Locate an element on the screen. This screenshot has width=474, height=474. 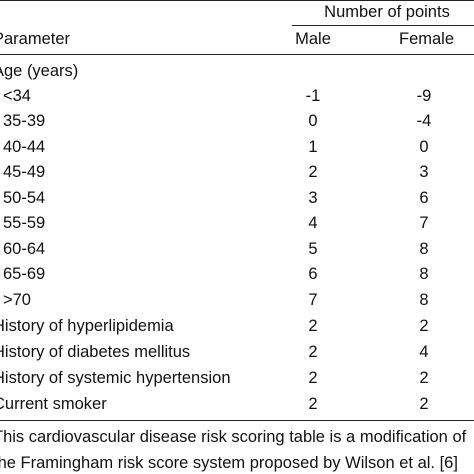
bottom-rule is located at coordinates (237, 420).